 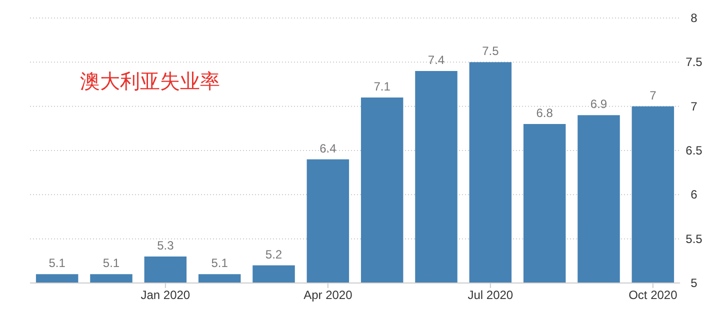 I want to click on data-label: 5.2, so click(x=273, y=254).